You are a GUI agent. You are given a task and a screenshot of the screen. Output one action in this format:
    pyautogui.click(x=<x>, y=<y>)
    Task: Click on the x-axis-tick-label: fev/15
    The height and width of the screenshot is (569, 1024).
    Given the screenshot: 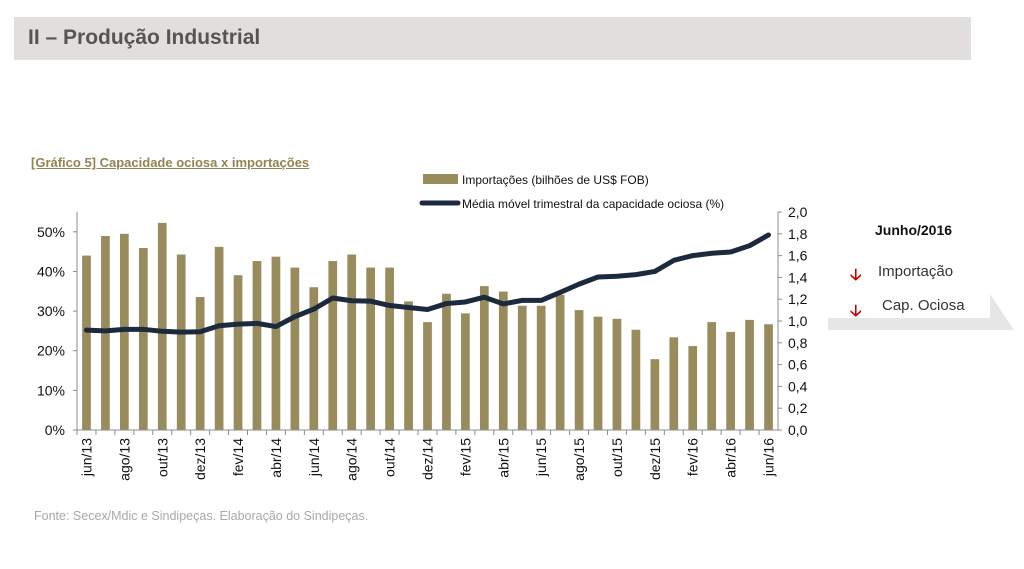 What is the action you would take?
    pyautogui.click(x=465, y=457)
    